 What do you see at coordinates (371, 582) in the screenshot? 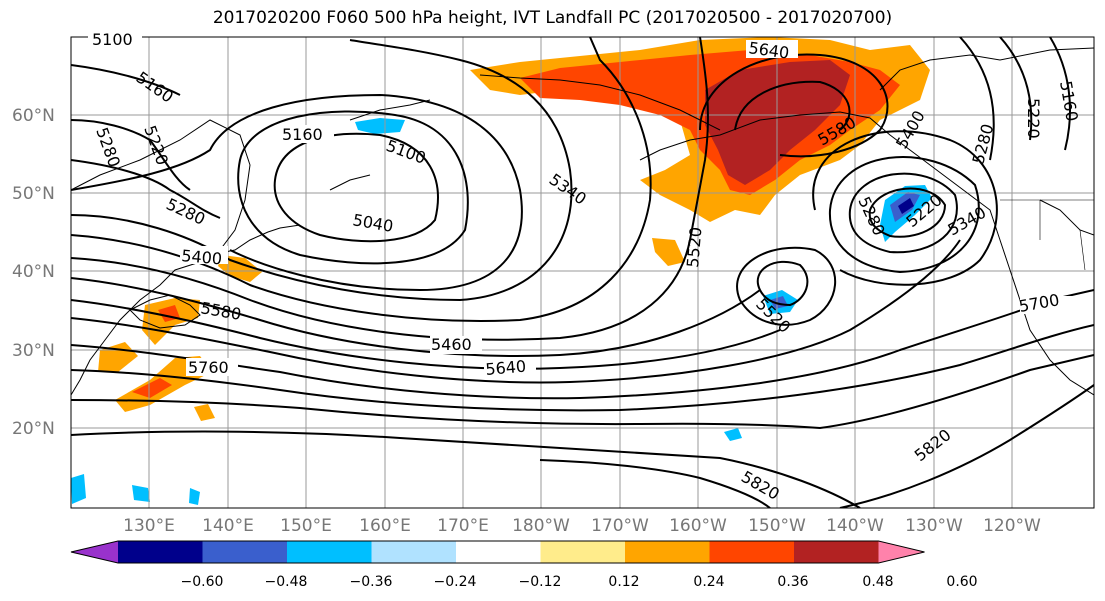
I see `colorbar-tick: −0.36` at bounding box center [371, 582].